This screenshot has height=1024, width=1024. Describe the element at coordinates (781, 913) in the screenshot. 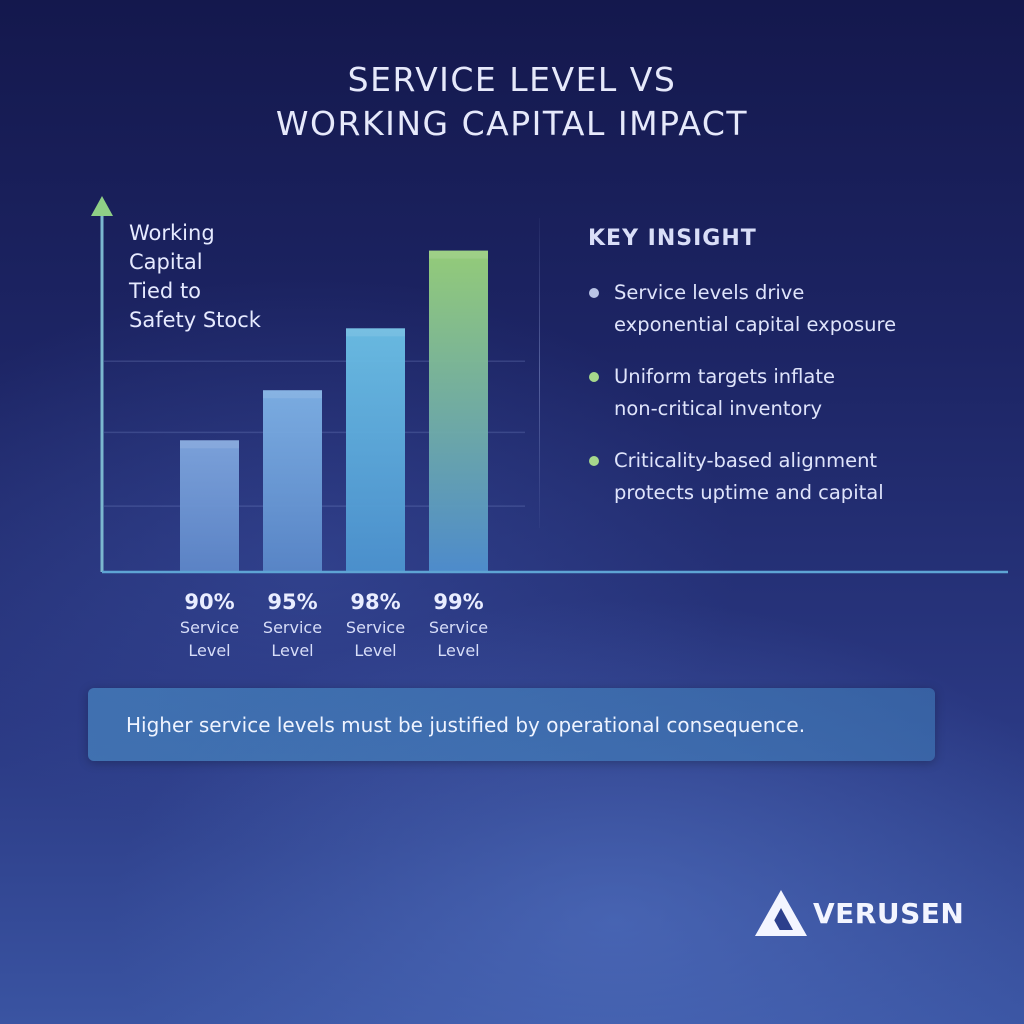

I see `triangle-logo-icon` at that location.